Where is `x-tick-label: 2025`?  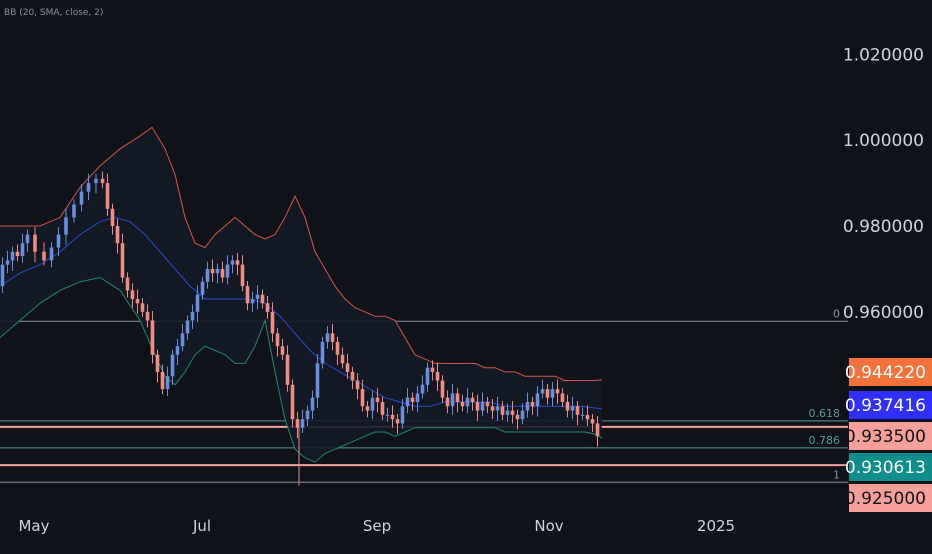
x-tick-label: 2025 is located at coordinates (716, 526).